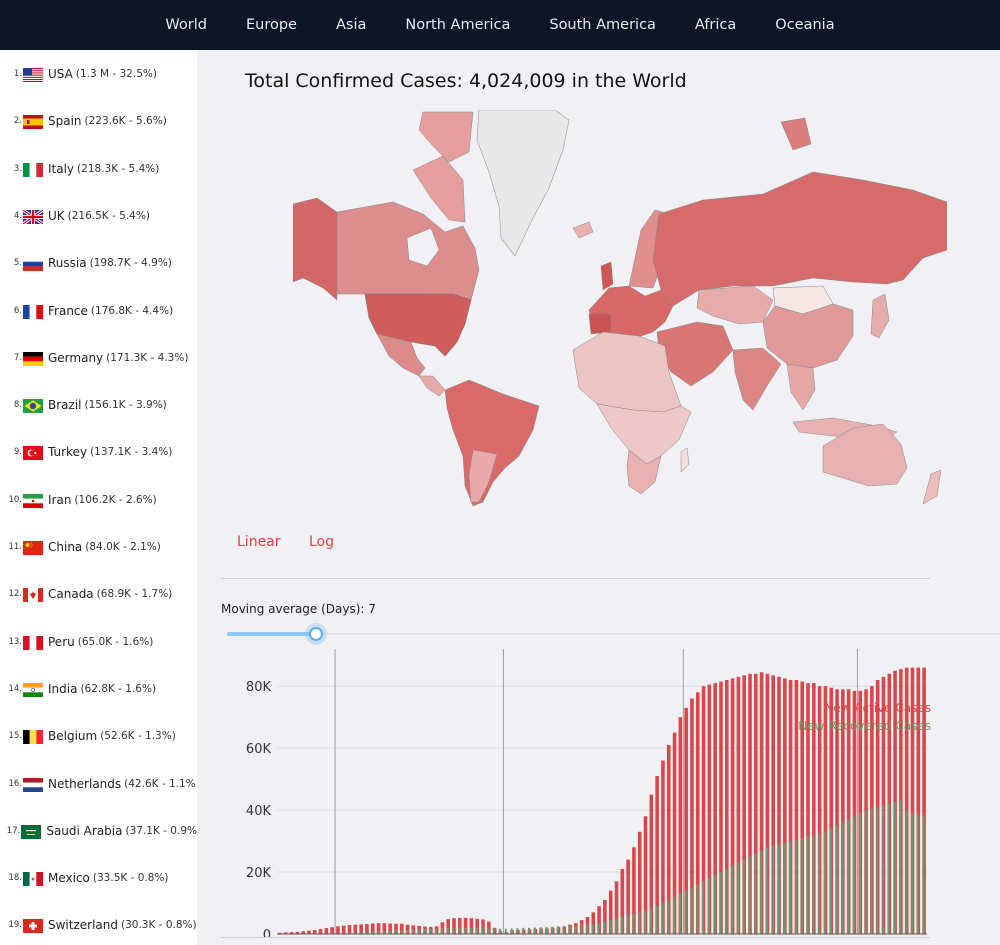 The image size is (1000, 945). What do you see at coordinates (98, 216) in the screenshot?
I see `country-row: 4. UK (216.5K - 5.4%)` at bounding box center [98, 216].